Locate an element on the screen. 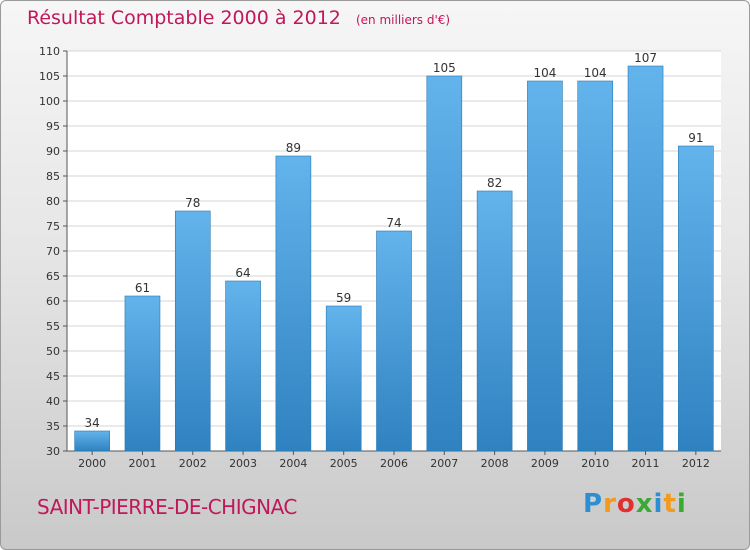 The image size is (750, 550). chart-unit: (en milliers d'€) is located at coordinates (403, 20).